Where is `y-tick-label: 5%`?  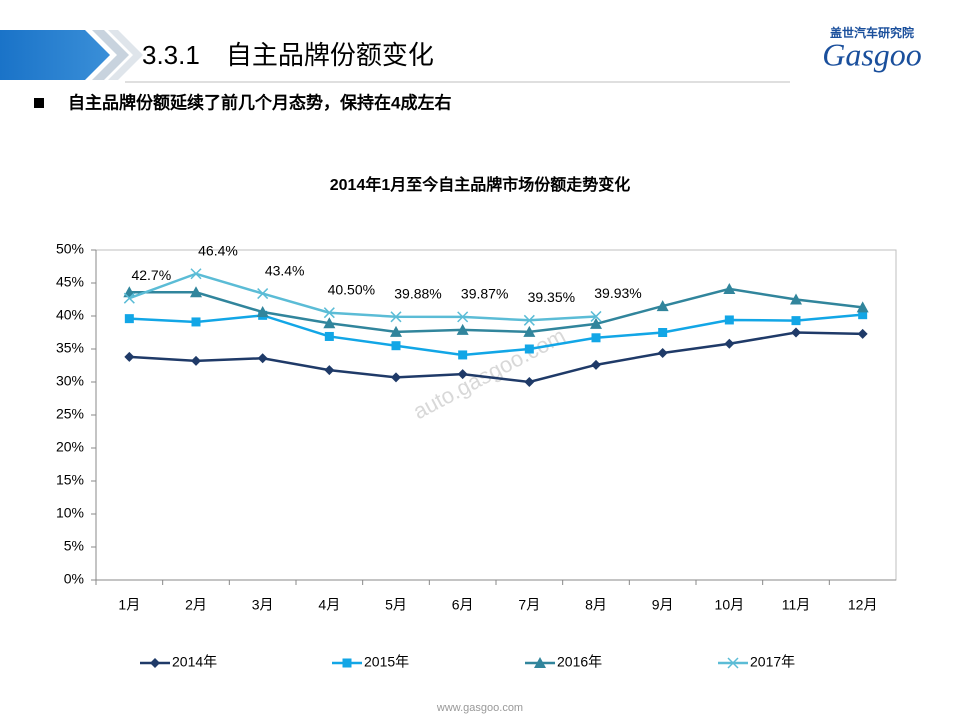 y-tick-label: 5% is located at coordinates (74, 546).